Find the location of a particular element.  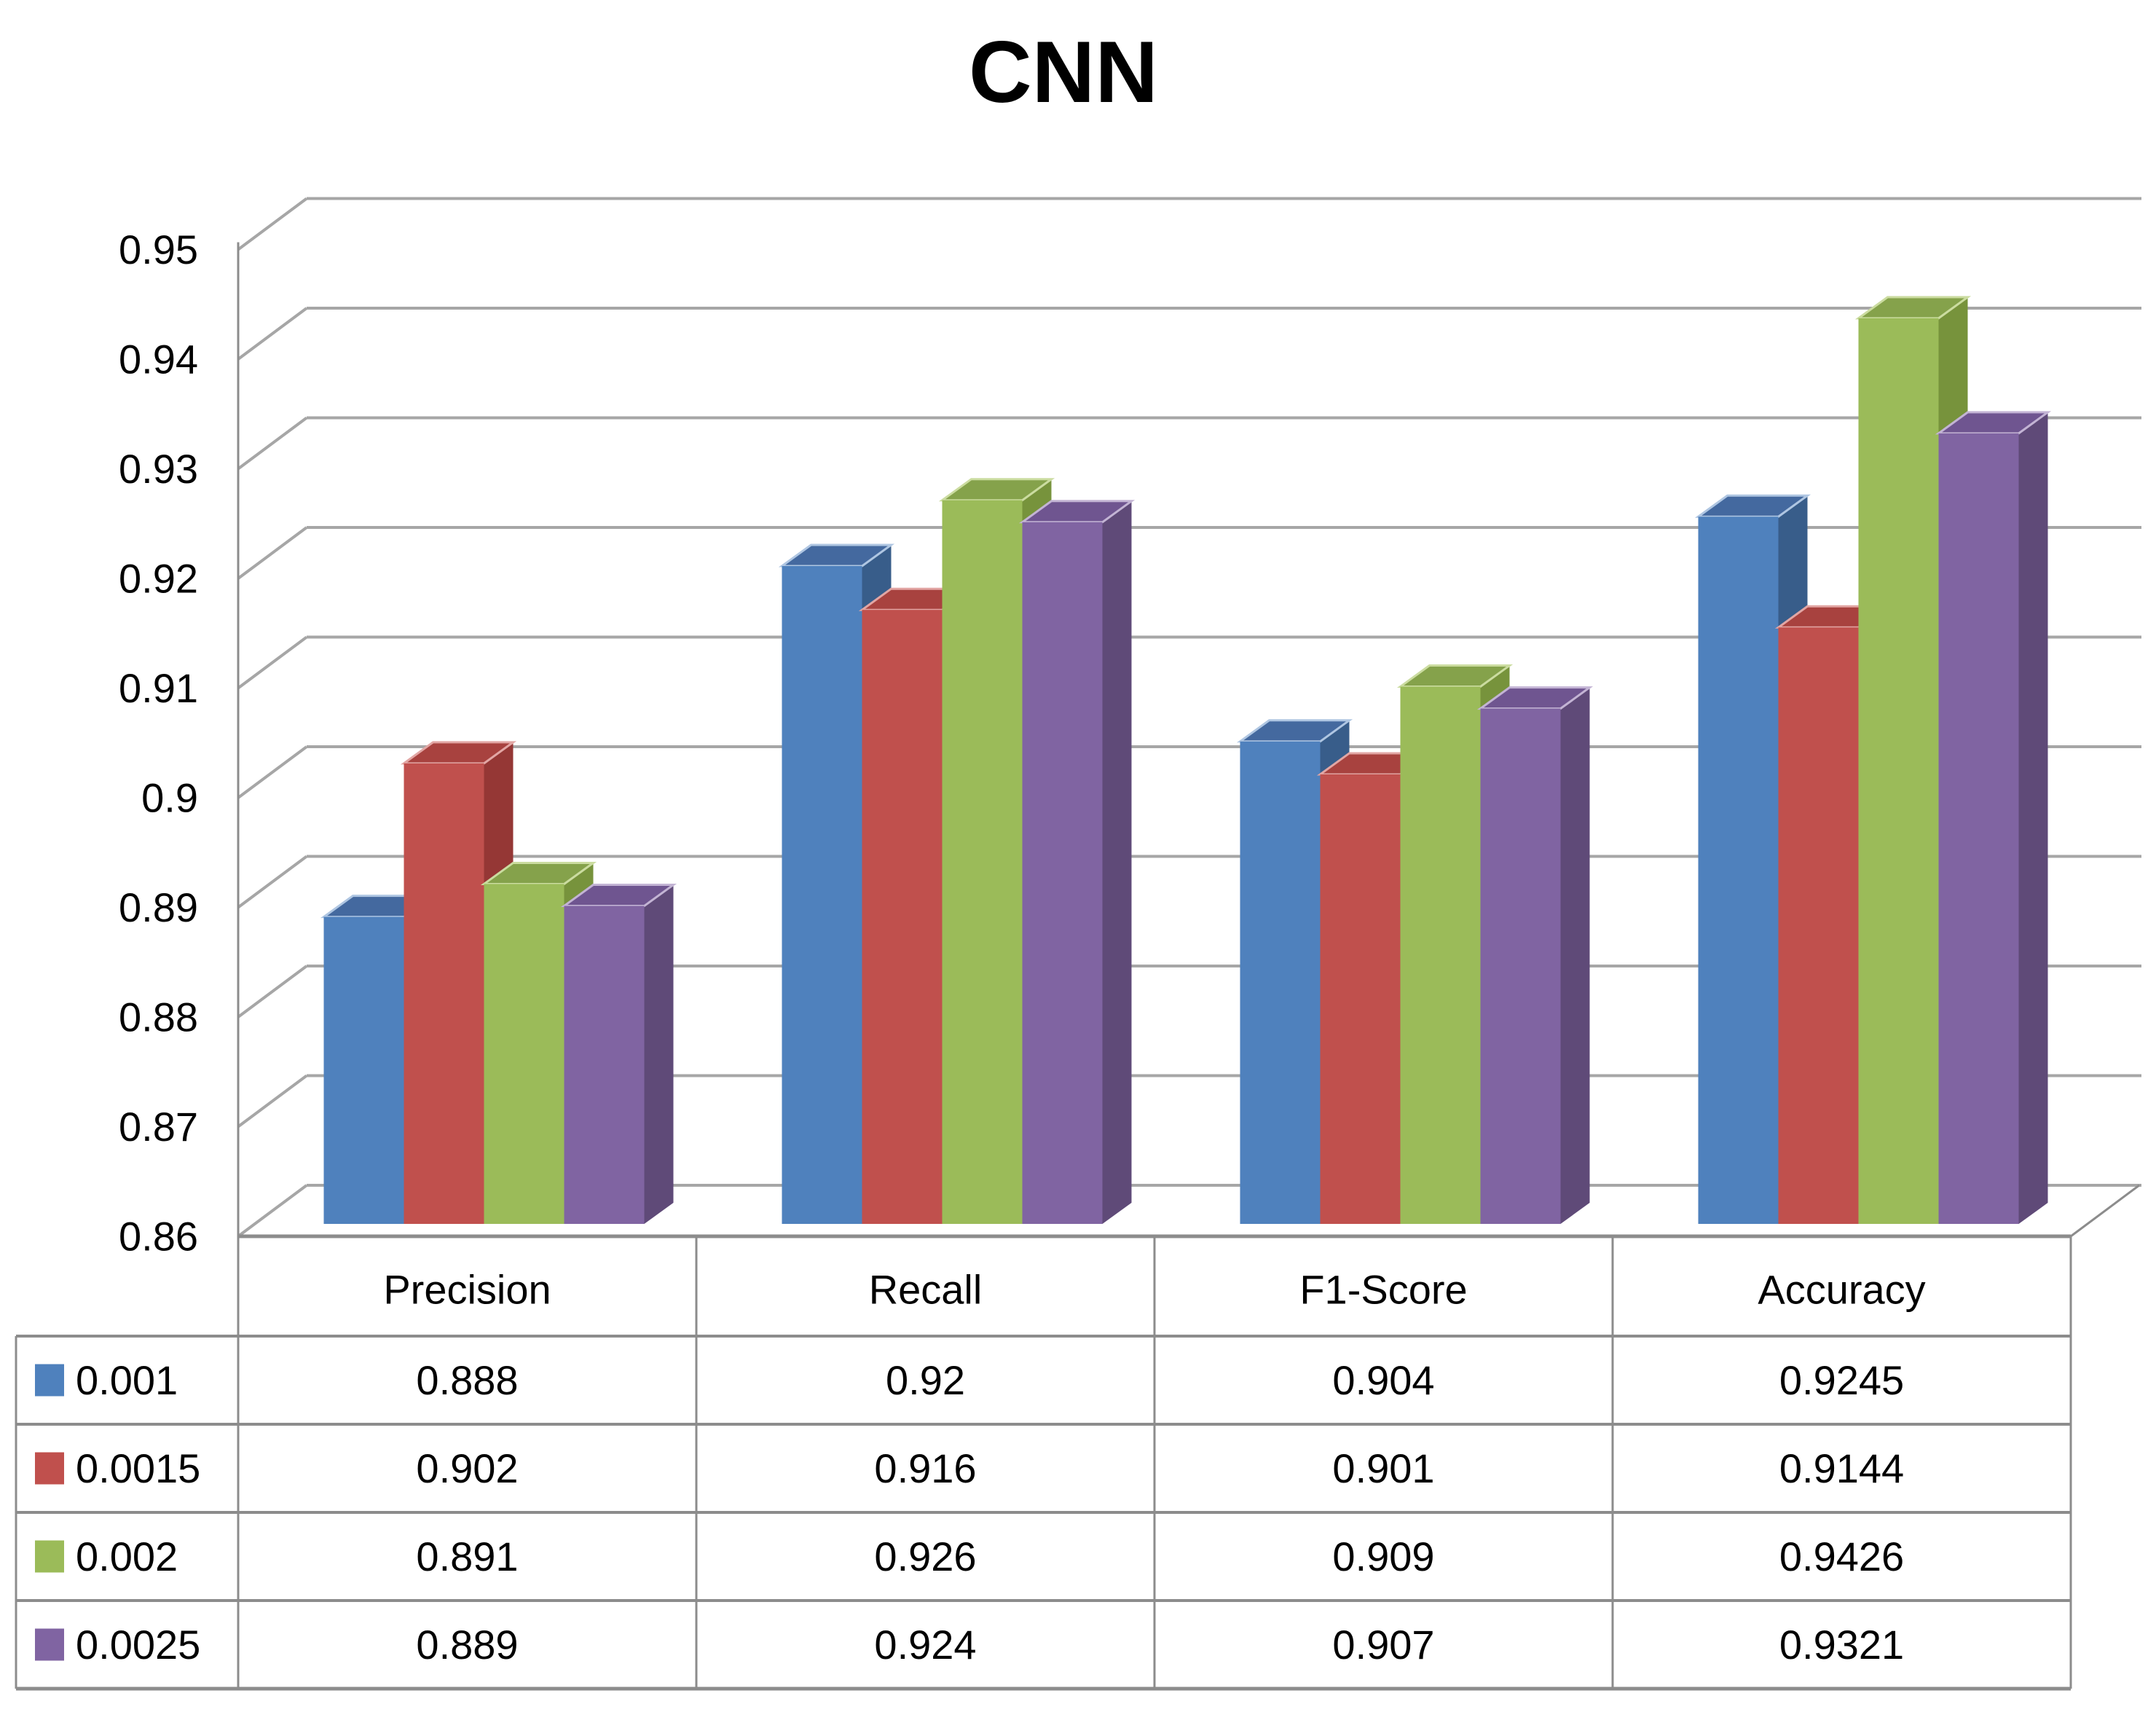

gridline-diagonal-0.91 is located at coordinates (272, 662).